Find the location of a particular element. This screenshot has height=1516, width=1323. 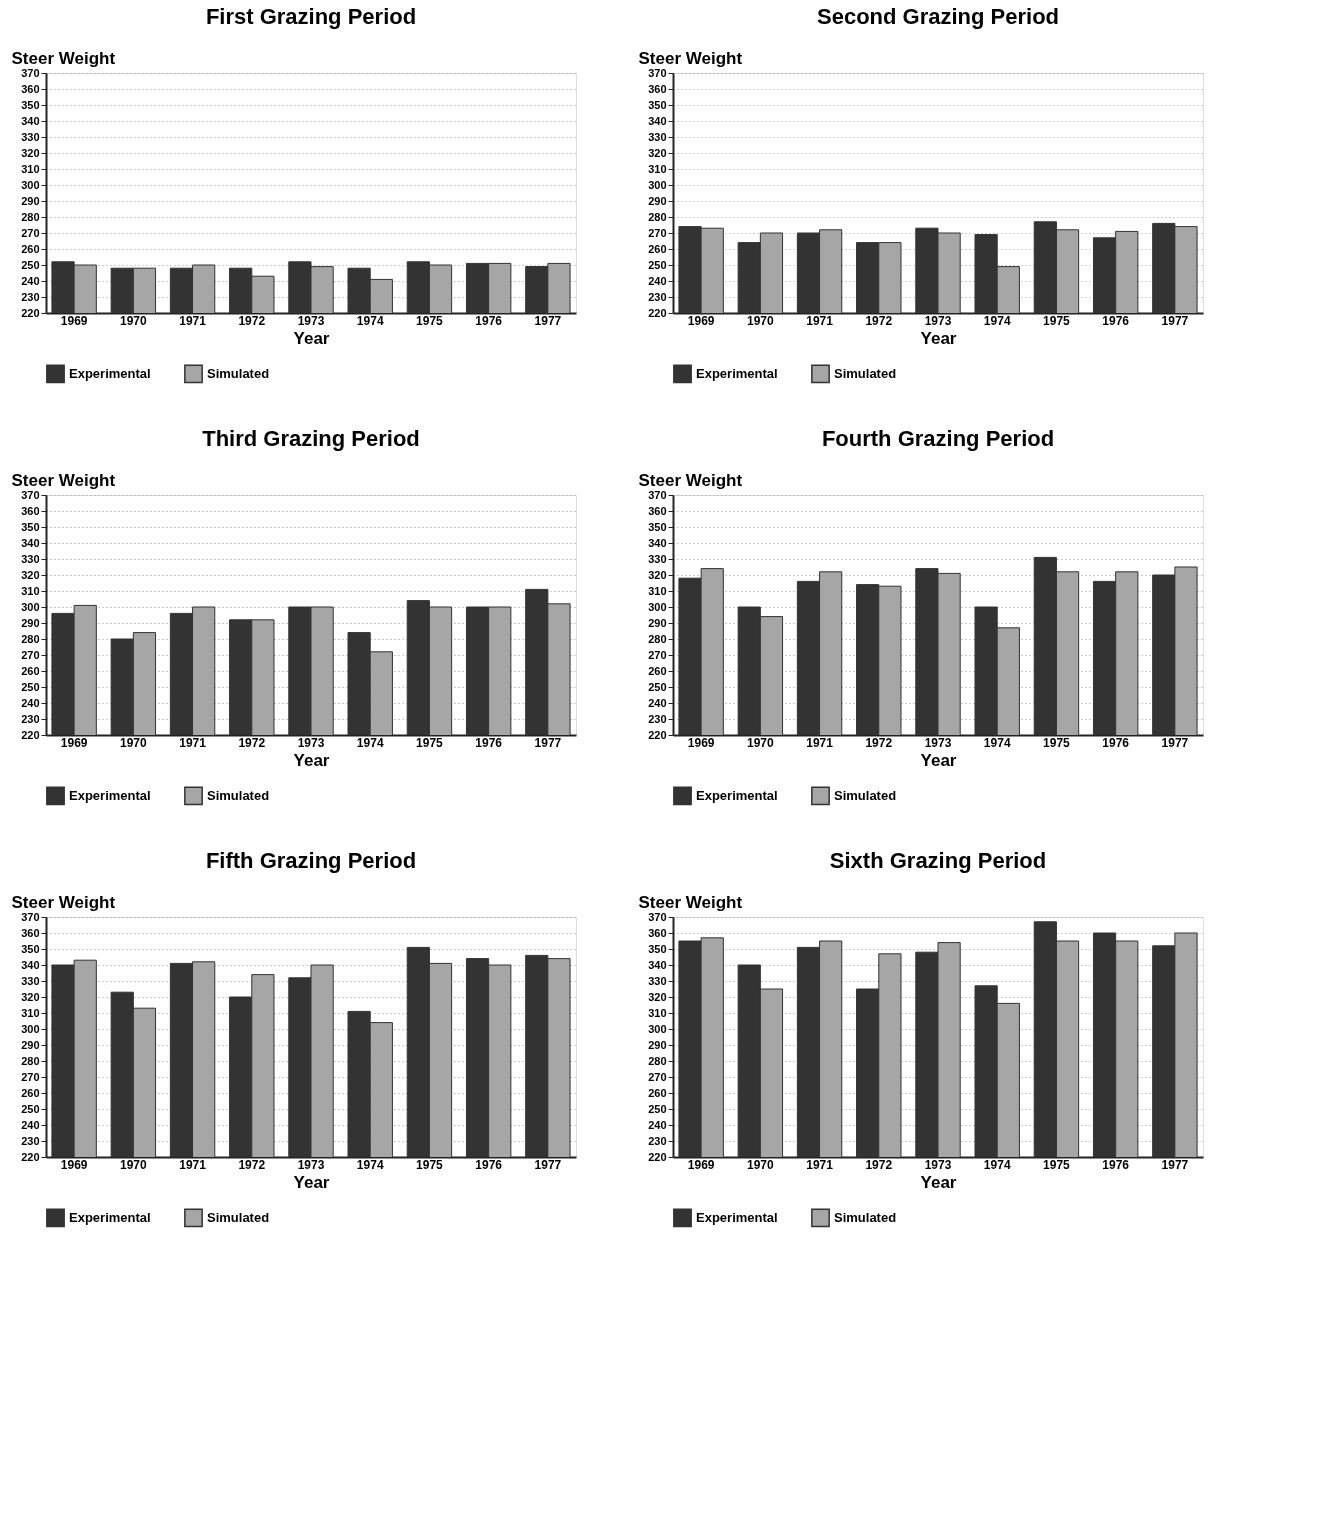

y-tick-label: 300 is located at coordinates (30, 606).